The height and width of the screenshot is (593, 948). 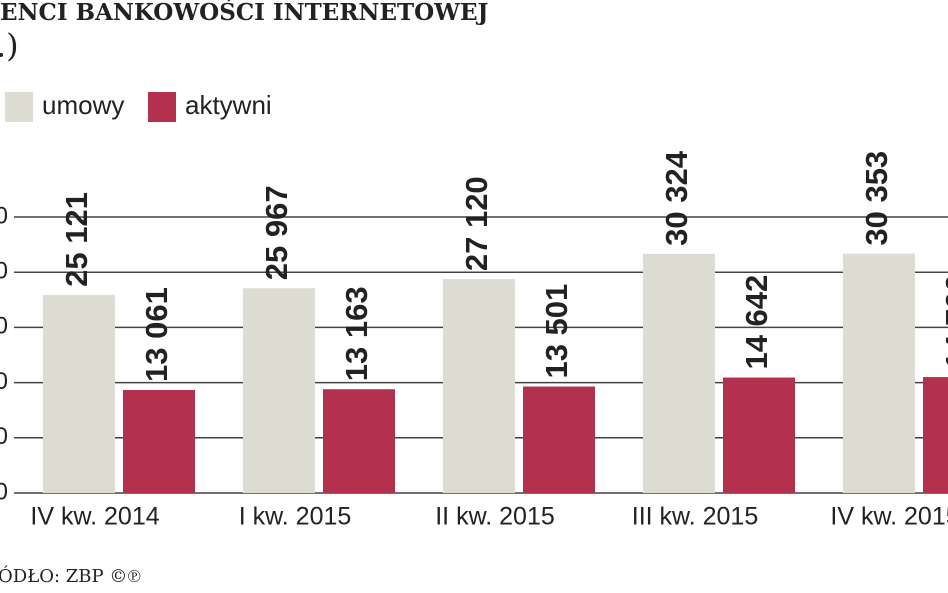 I want to click on y-tick-label: 7000, so click(x=4, y=436).